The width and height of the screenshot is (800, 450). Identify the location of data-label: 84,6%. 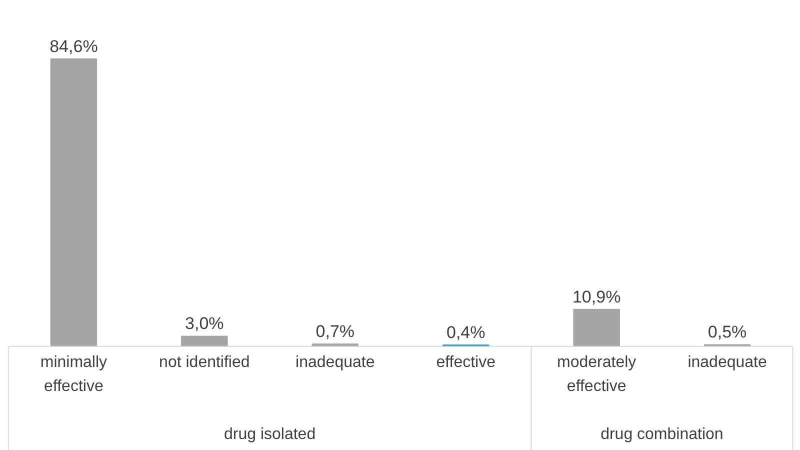
(74, 46).